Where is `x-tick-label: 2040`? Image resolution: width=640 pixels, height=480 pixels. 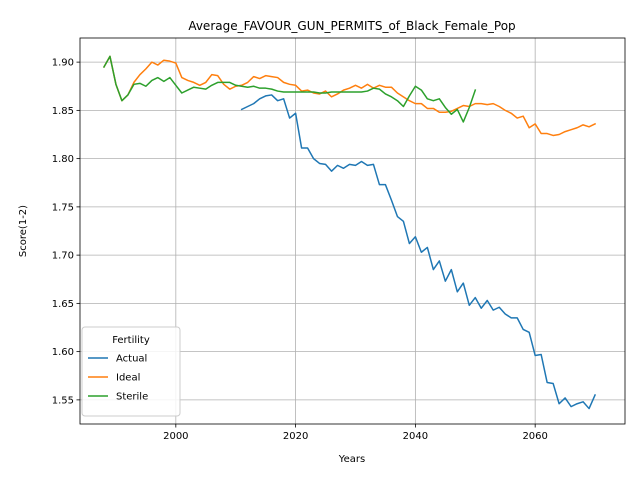
x-tick-label: 2040 is located at coordinates (415, 436).